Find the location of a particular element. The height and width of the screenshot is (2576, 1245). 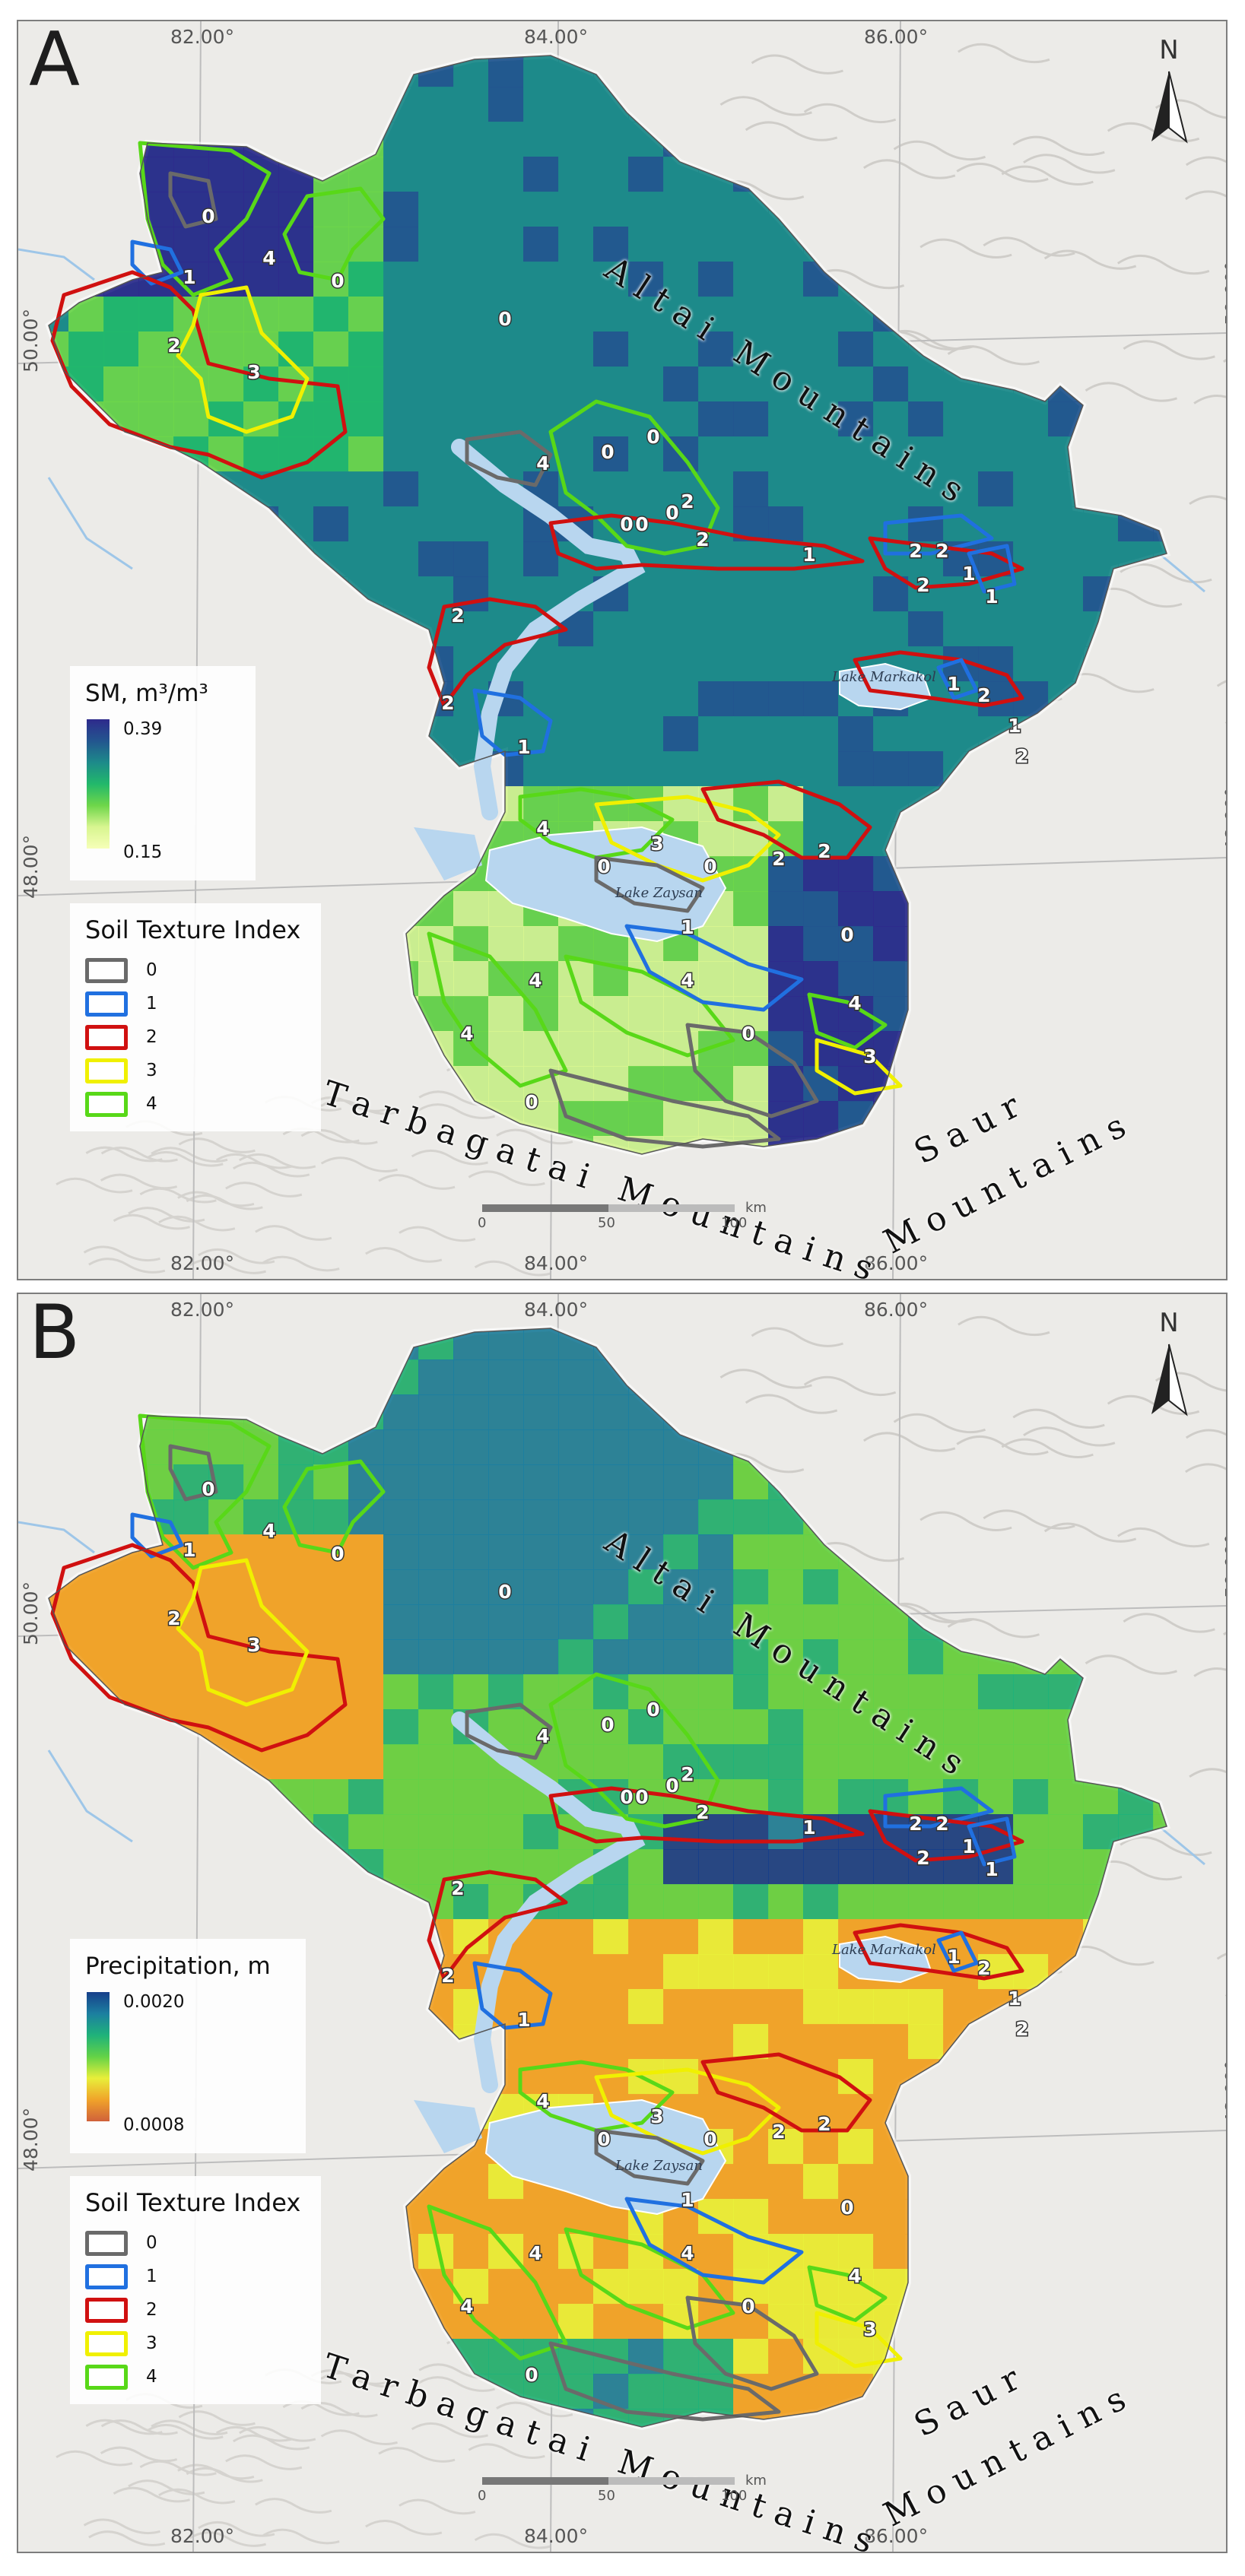

lake-water is located at coordinates (448, 2127).